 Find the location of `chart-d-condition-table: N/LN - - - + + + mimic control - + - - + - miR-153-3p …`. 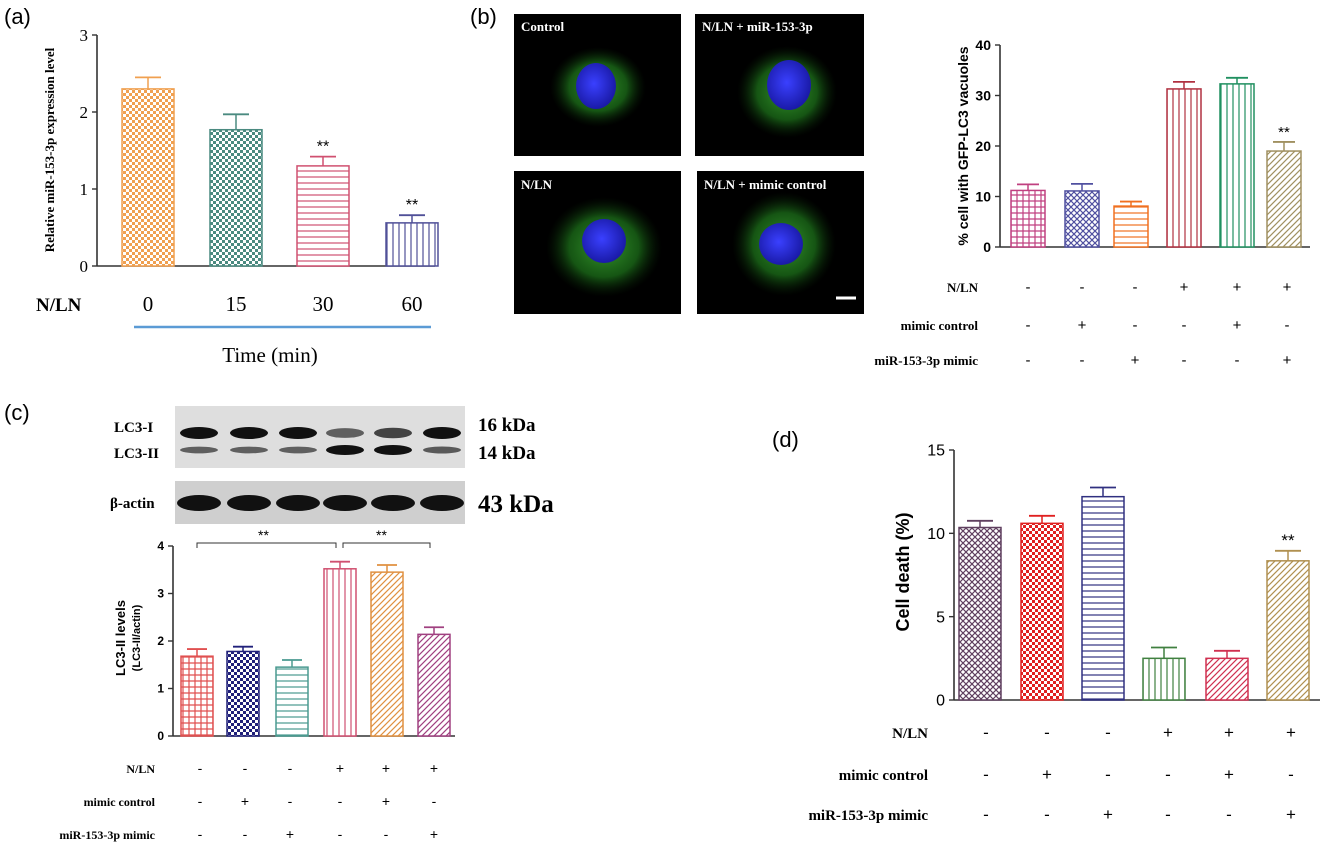

chart-d-condition-table: N/LN - - - + + + mimic control - + - - + - miR-153-3p … is located at coordinates (1052, 773).